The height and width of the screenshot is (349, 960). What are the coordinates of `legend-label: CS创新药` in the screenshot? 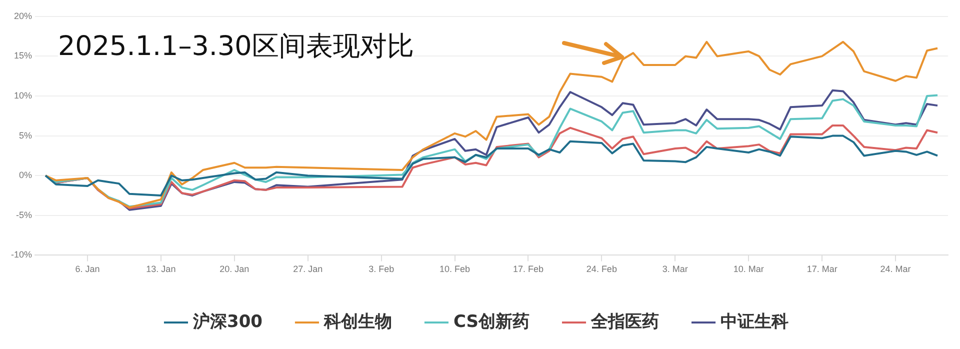 It's located at (491, 322).